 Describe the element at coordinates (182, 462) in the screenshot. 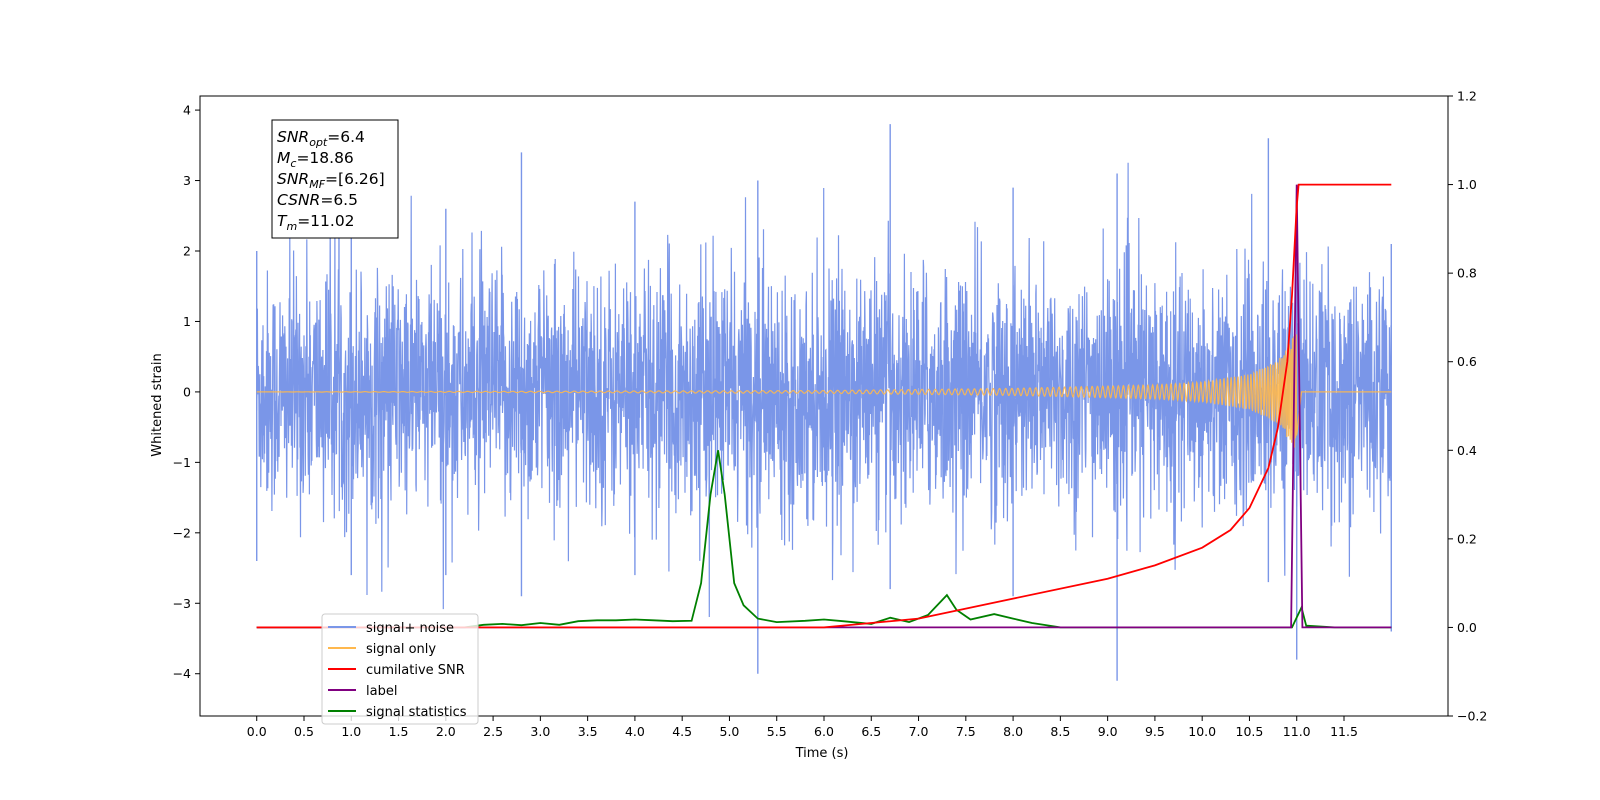

I see `y-tick-label: −1` at that location.